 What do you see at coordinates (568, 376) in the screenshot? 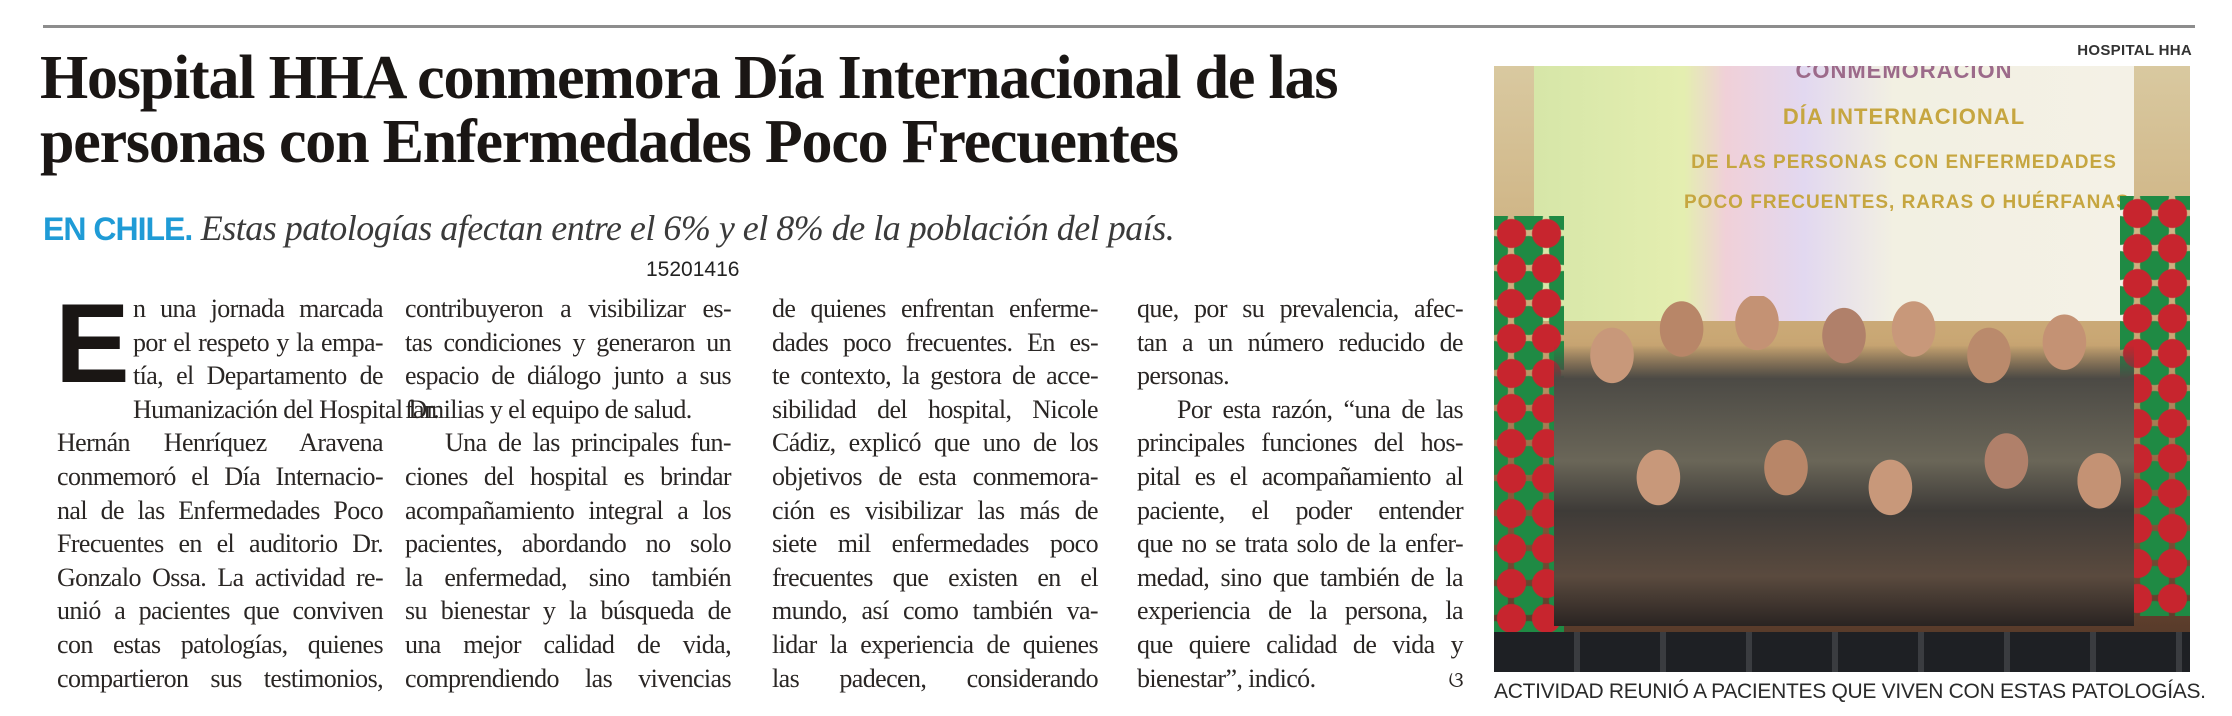
I see `body-text-line: espacio de diálogo junto a sus` at bounding box center [568, 376].